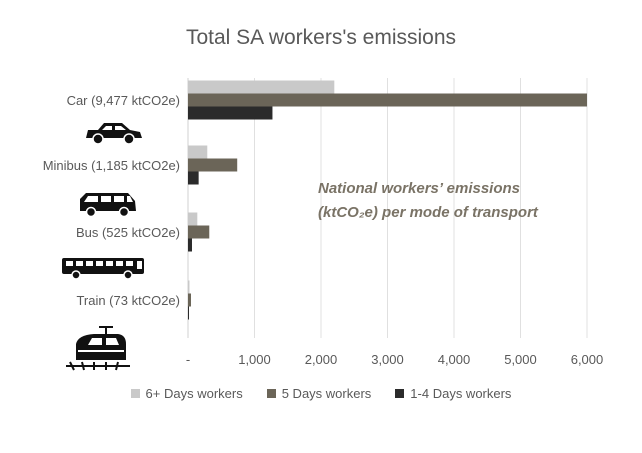 Image resolution: width=642 pixels, height=453 pixels. What do you see at coordinates (520, 359) in the screenshot?
I see `x-tick-label: 5,000` at bounding box center [520, 359].